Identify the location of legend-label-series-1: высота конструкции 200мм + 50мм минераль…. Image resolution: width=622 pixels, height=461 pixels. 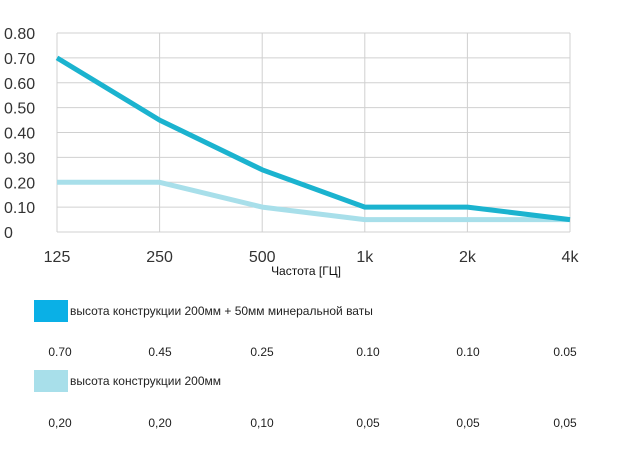
(221, 311).